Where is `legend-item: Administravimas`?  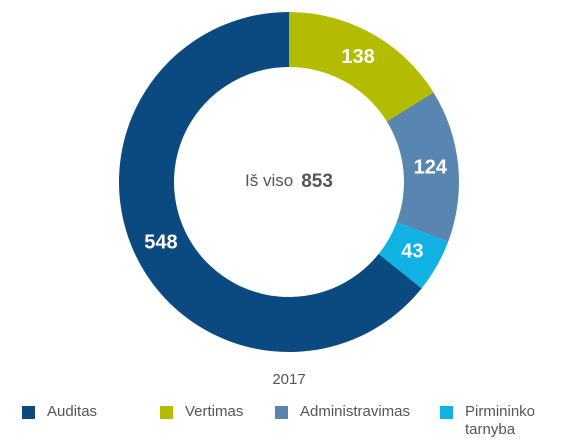 legend-item: Administravimas is located at coordinates (342, 412).